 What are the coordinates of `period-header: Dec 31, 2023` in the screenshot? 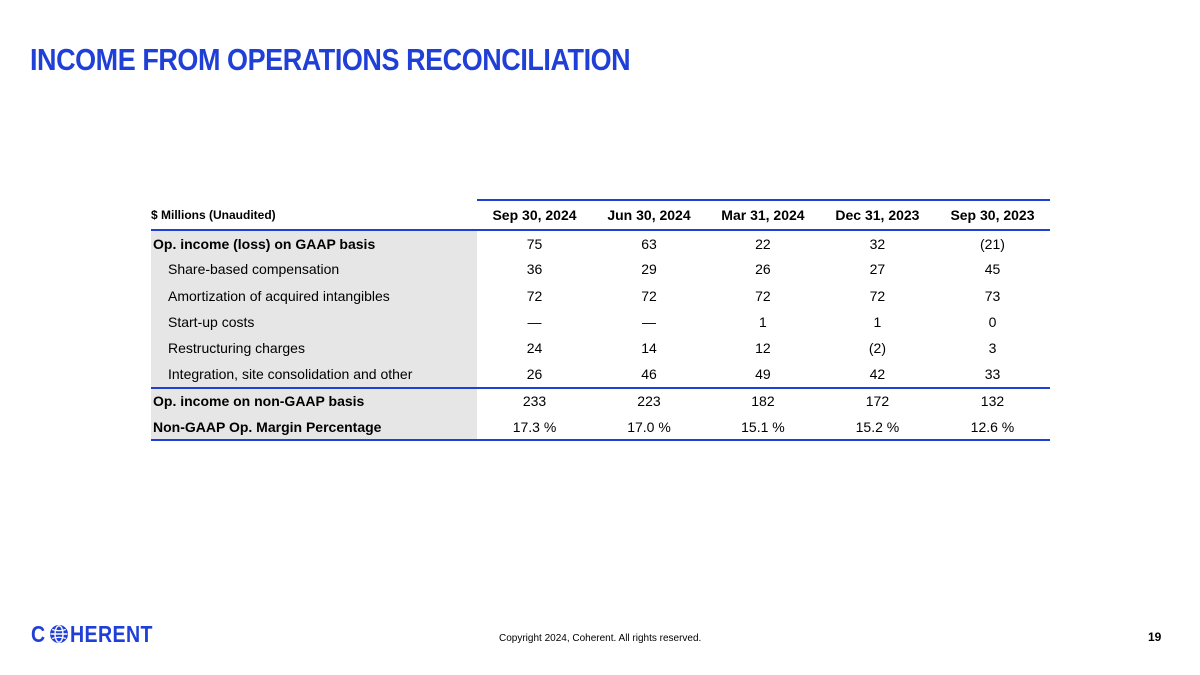 It's located at (877, 215).